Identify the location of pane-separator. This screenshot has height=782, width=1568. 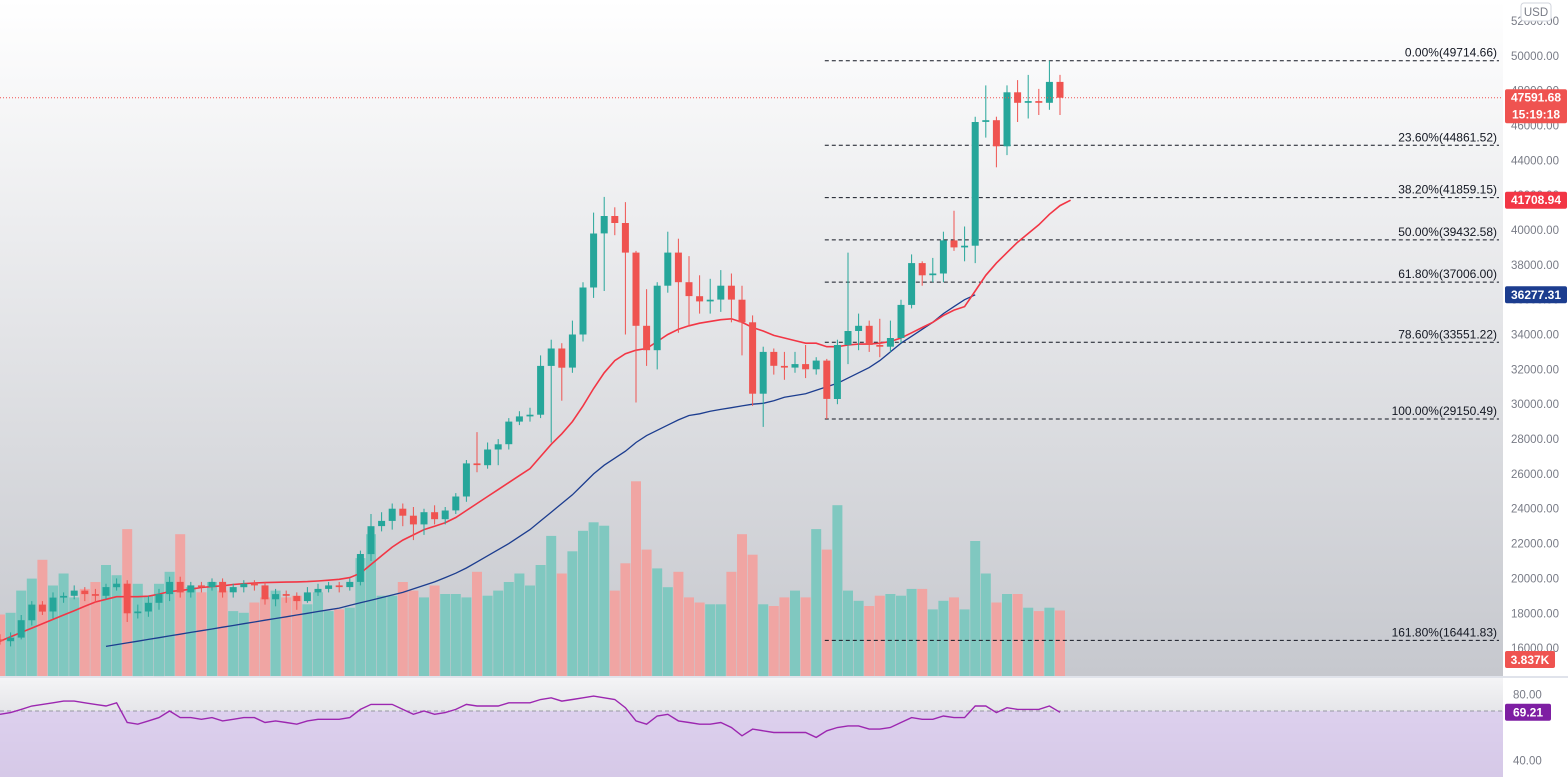
(784, 677).